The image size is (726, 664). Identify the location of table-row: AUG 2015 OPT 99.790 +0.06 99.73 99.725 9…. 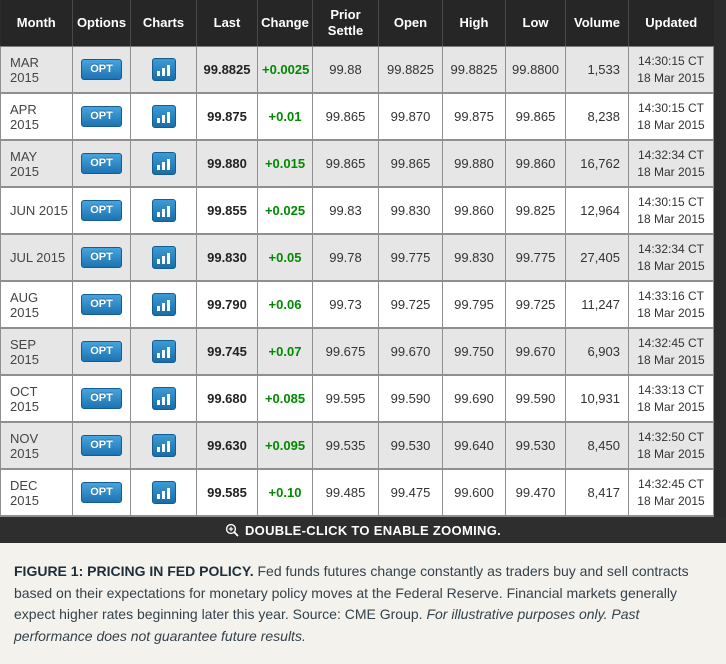
(357, 304).